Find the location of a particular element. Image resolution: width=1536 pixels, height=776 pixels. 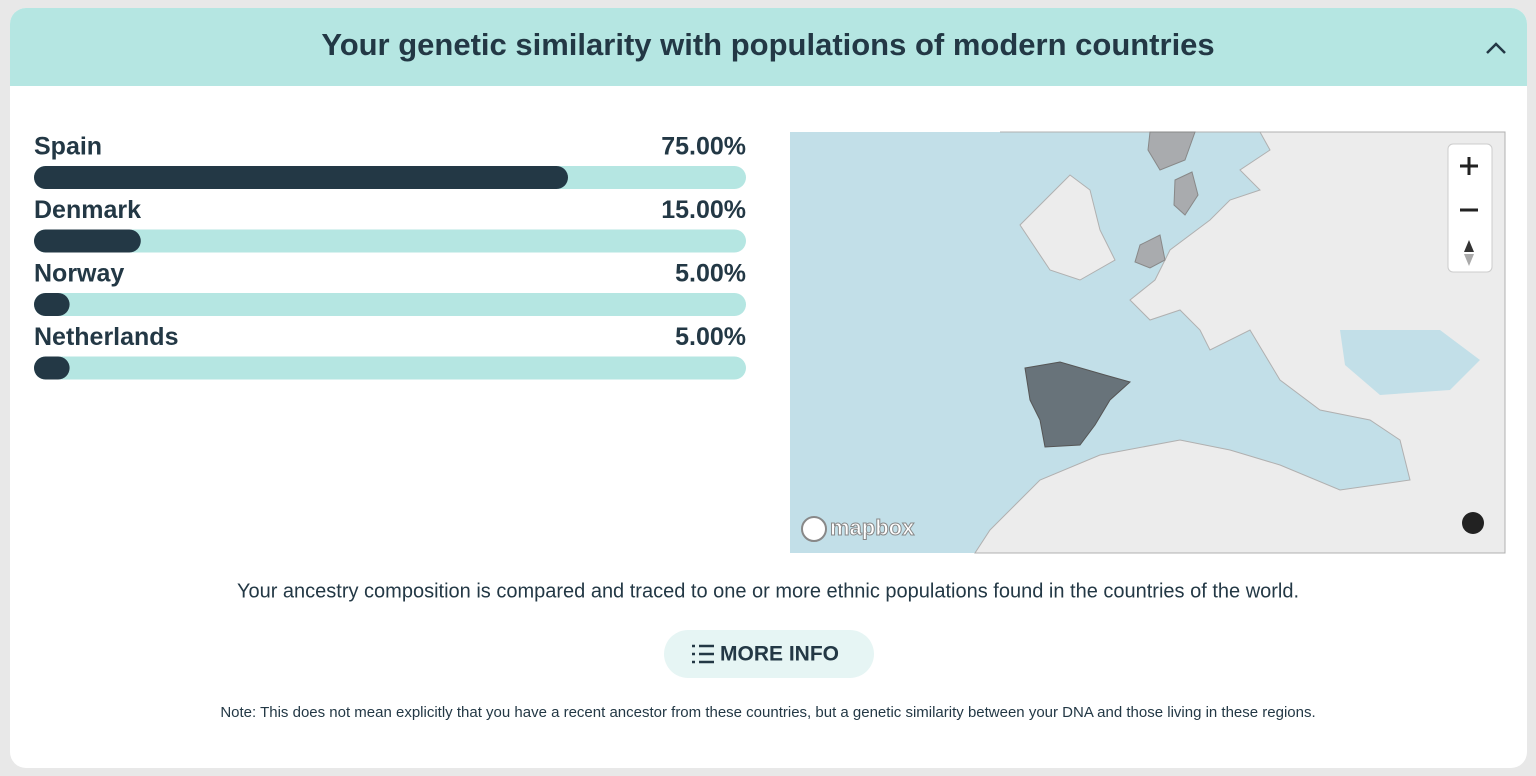

info-icon is located at coordinates (1473, 523).